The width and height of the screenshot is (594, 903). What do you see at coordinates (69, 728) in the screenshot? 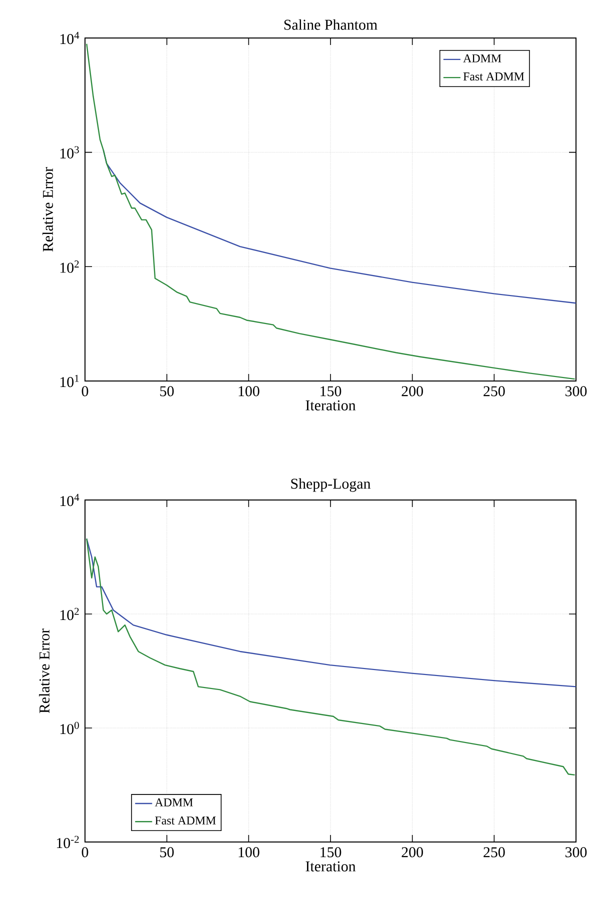
I see `y-tick-label: 10$^{0}$` at bounding box center [69, 728].